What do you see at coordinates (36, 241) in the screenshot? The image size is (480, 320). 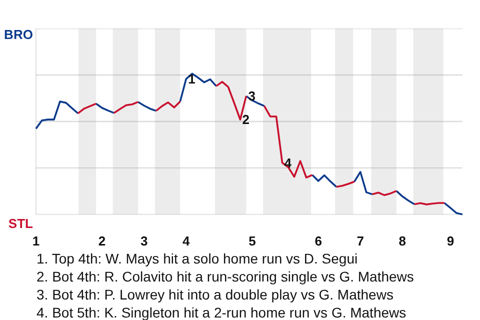 I see `x-tick-label: 1` at bounding box center [36, 241].